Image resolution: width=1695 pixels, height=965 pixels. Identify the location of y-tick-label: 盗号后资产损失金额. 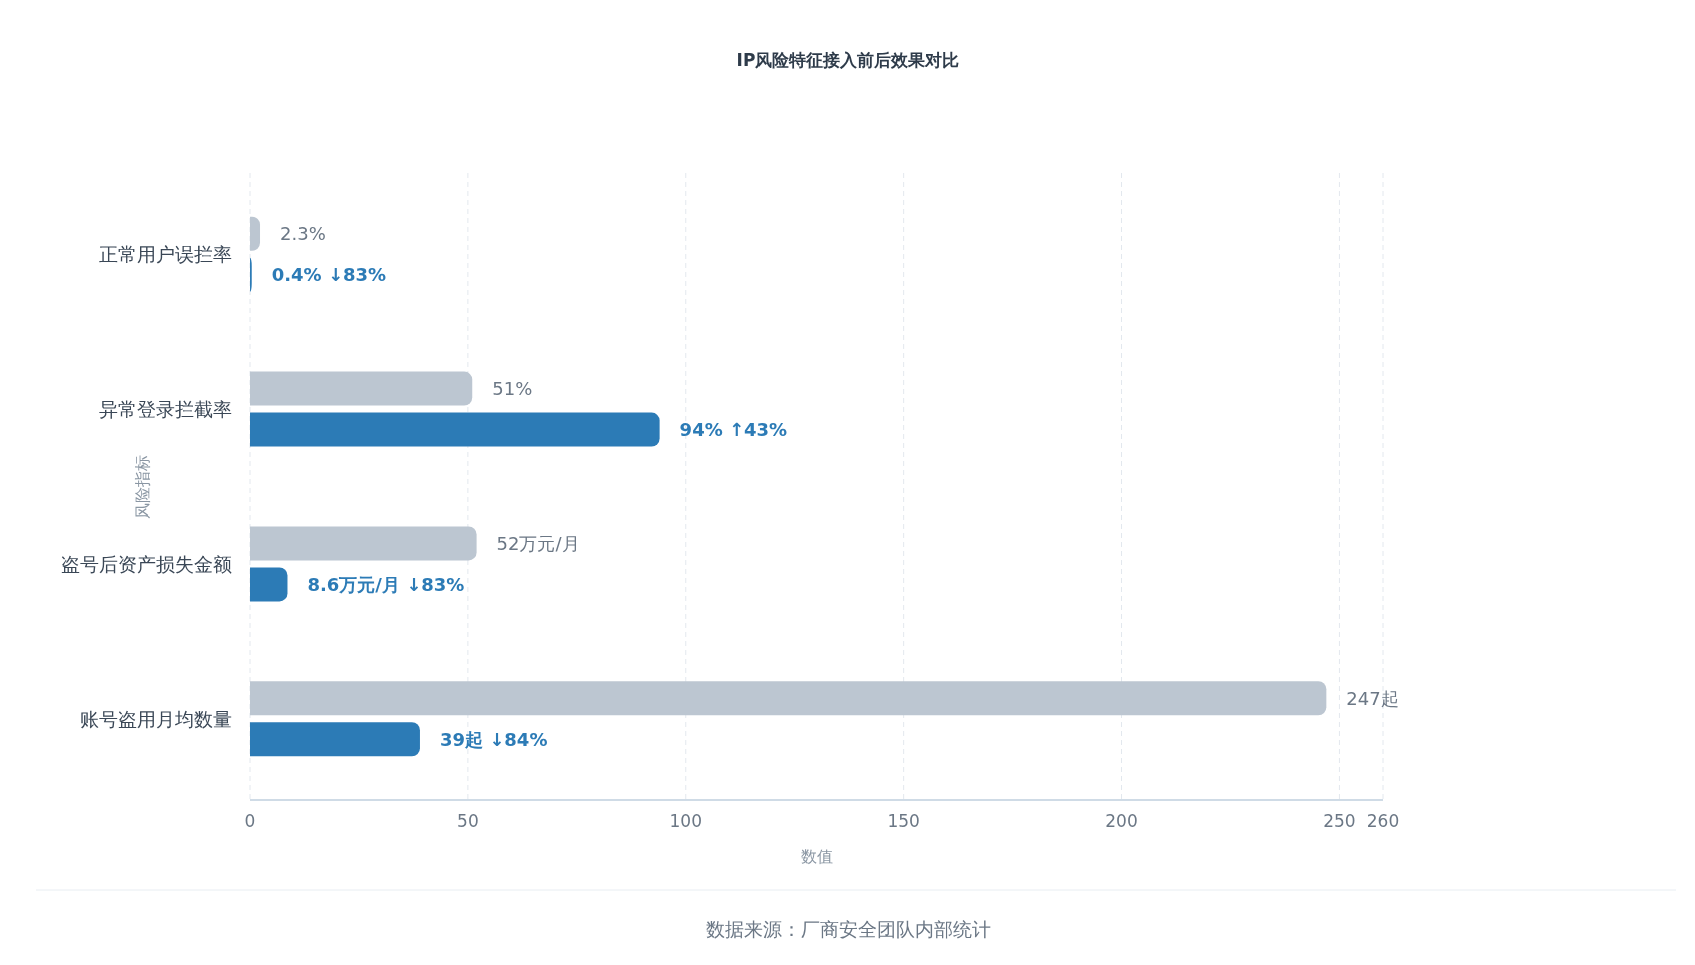
(146, 563).